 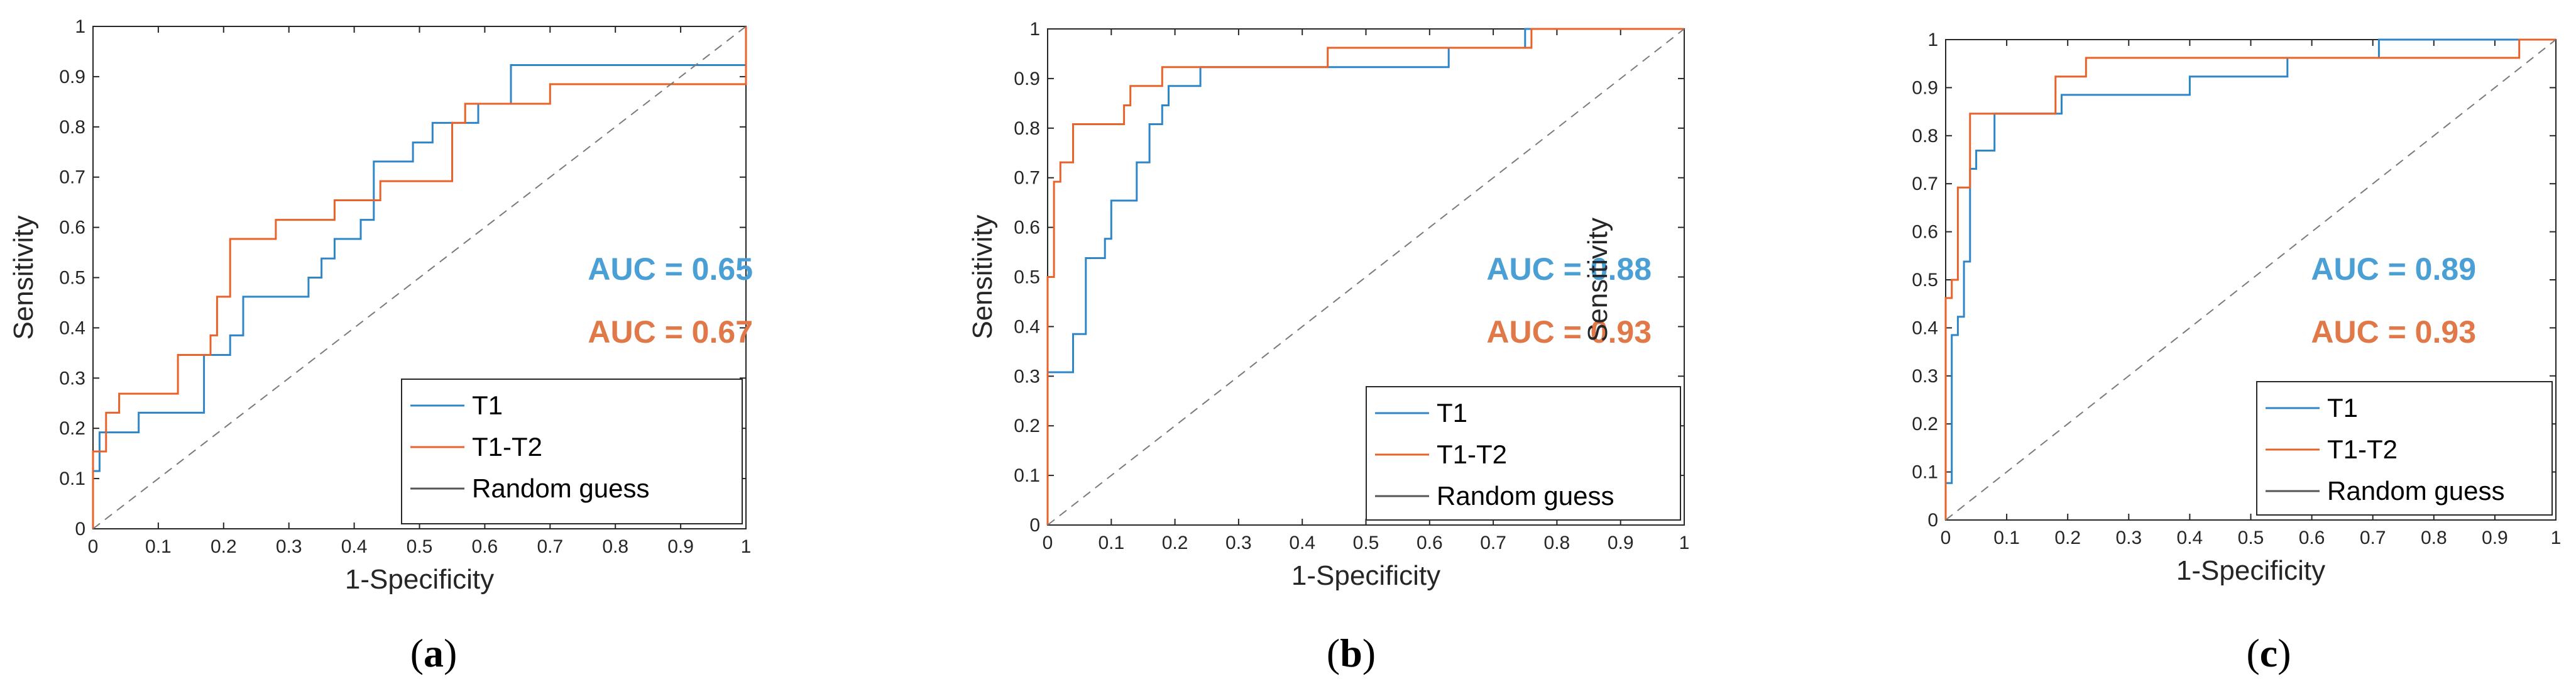 I want to click on panel-caption: (a), so click(x=434, y=653).